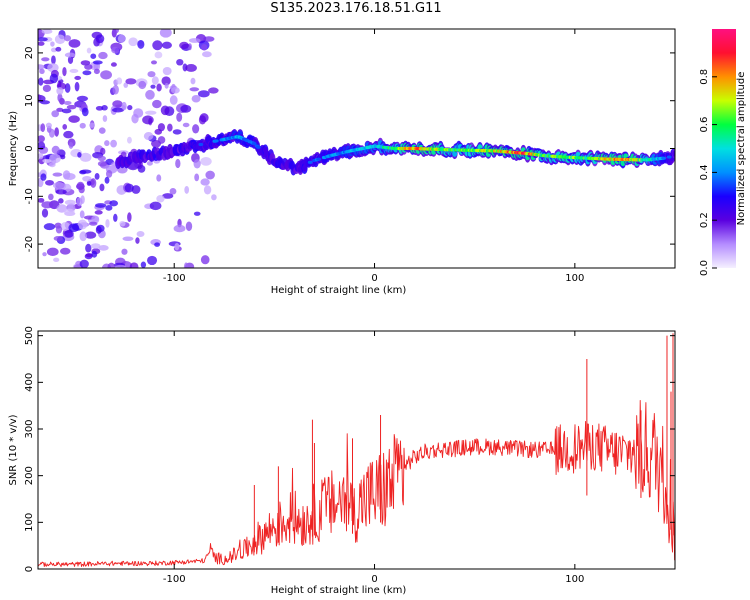 This screenshot has width=750, height=600. I want to click on y-tick-label: 20, so click(29, 53).